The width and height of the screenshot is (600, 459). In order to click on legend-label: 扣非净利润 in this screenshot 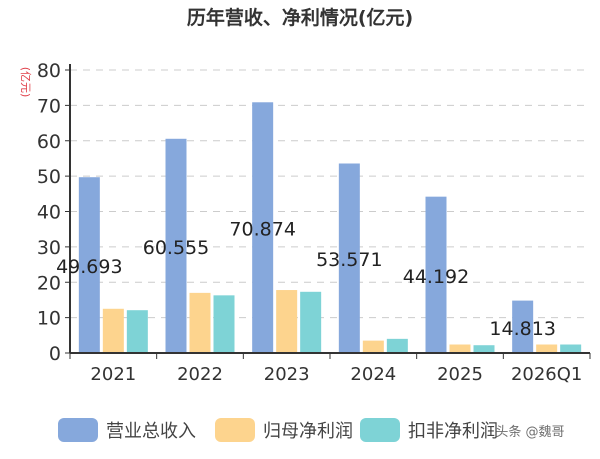, I will do `click(453, 431)`.